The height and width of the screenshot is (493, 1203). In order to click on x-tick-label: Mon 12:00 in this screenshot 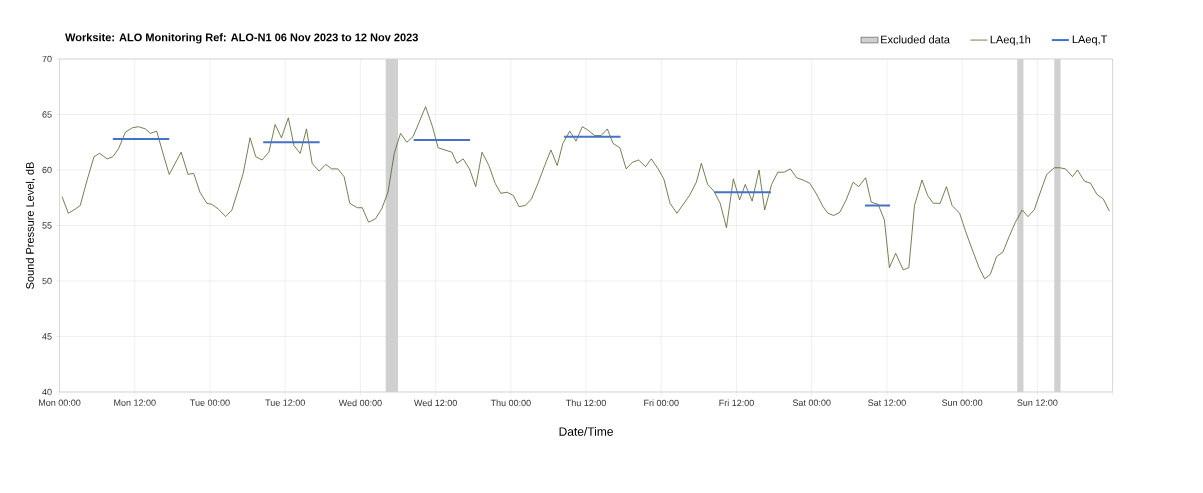, I will do `click(135, 402)`.